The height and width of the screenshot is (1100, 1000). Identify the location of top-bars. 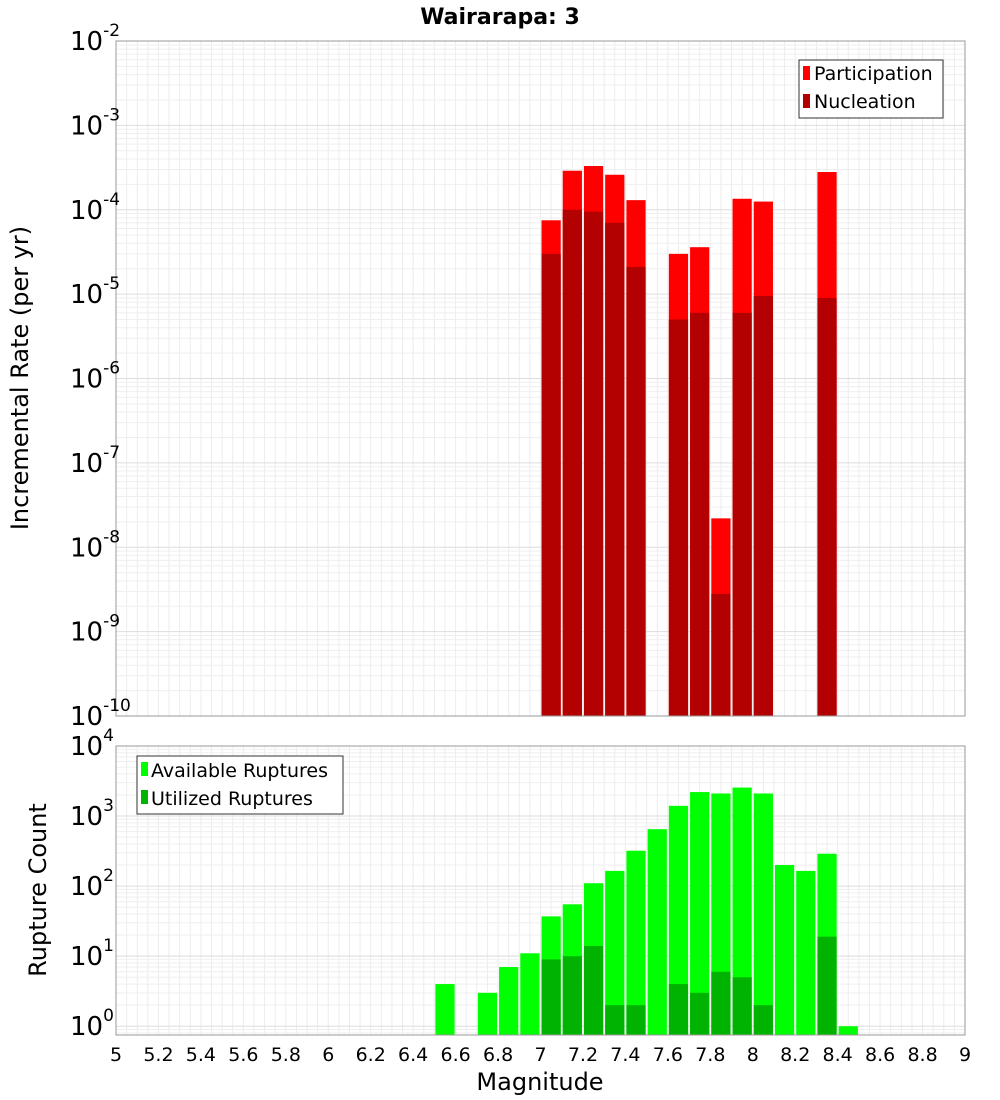
(689, 441).